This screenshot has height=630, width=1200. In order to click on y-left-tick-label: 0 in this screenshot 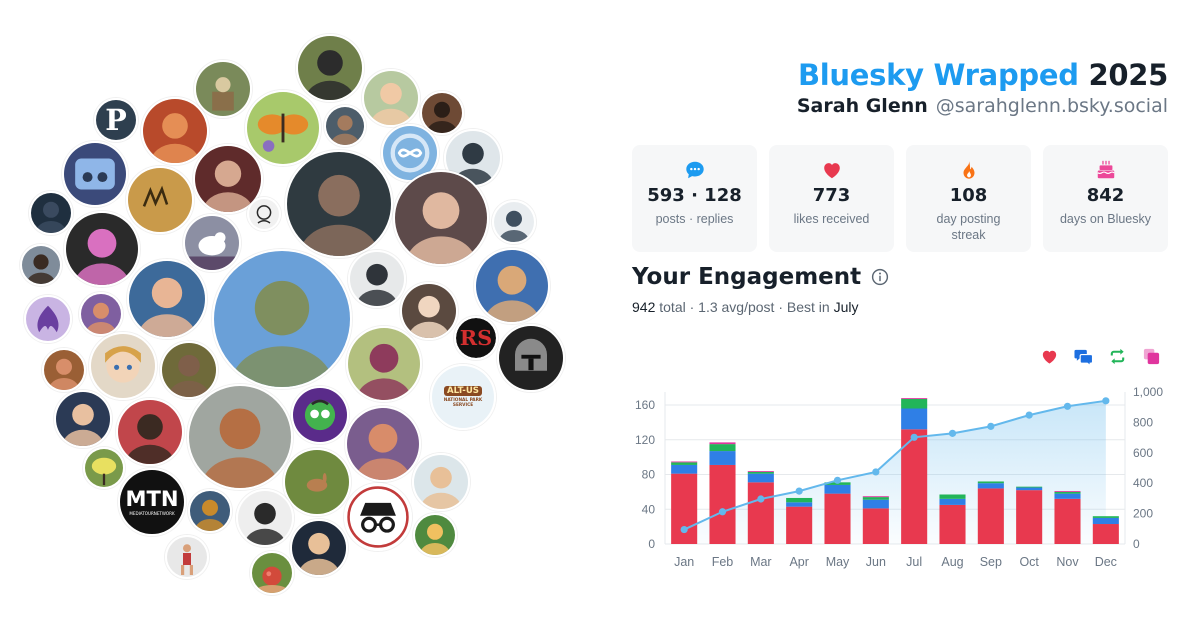, I will do `click(651, 544)`.